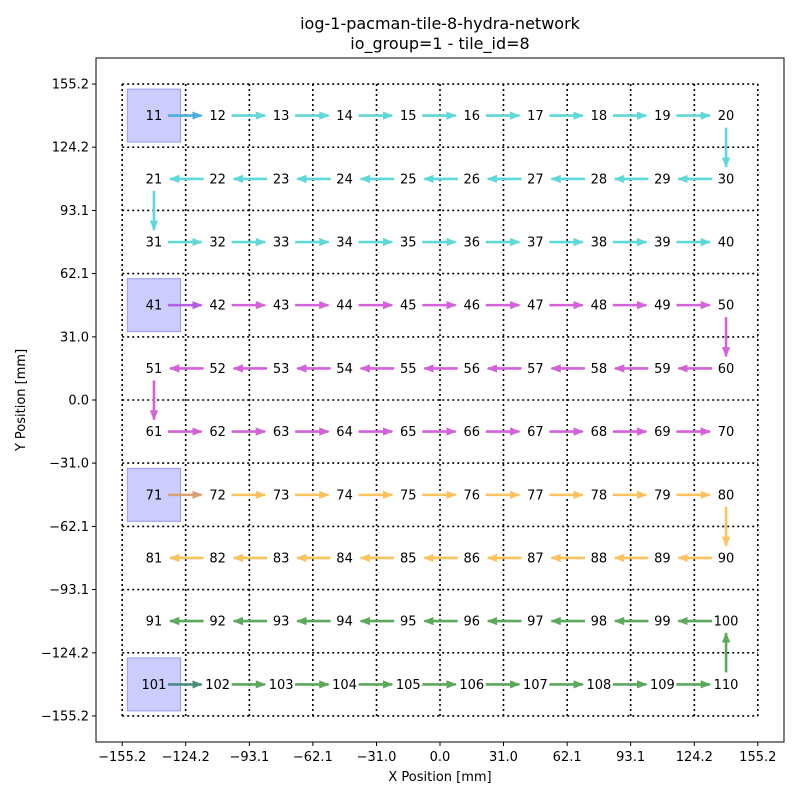 This screenshot has width=800, height=800. Describe the element at coordinates (726, 116) in the screenshot. I see `chip-label-20: 20` at that location.